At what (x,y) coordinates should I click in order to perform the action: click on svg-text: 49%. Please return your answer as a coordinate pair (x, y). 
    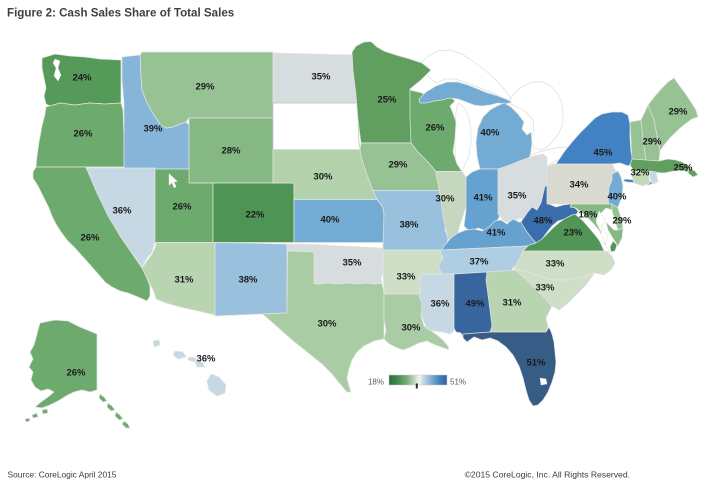
    Looking at the image, I should click on (475, 304).